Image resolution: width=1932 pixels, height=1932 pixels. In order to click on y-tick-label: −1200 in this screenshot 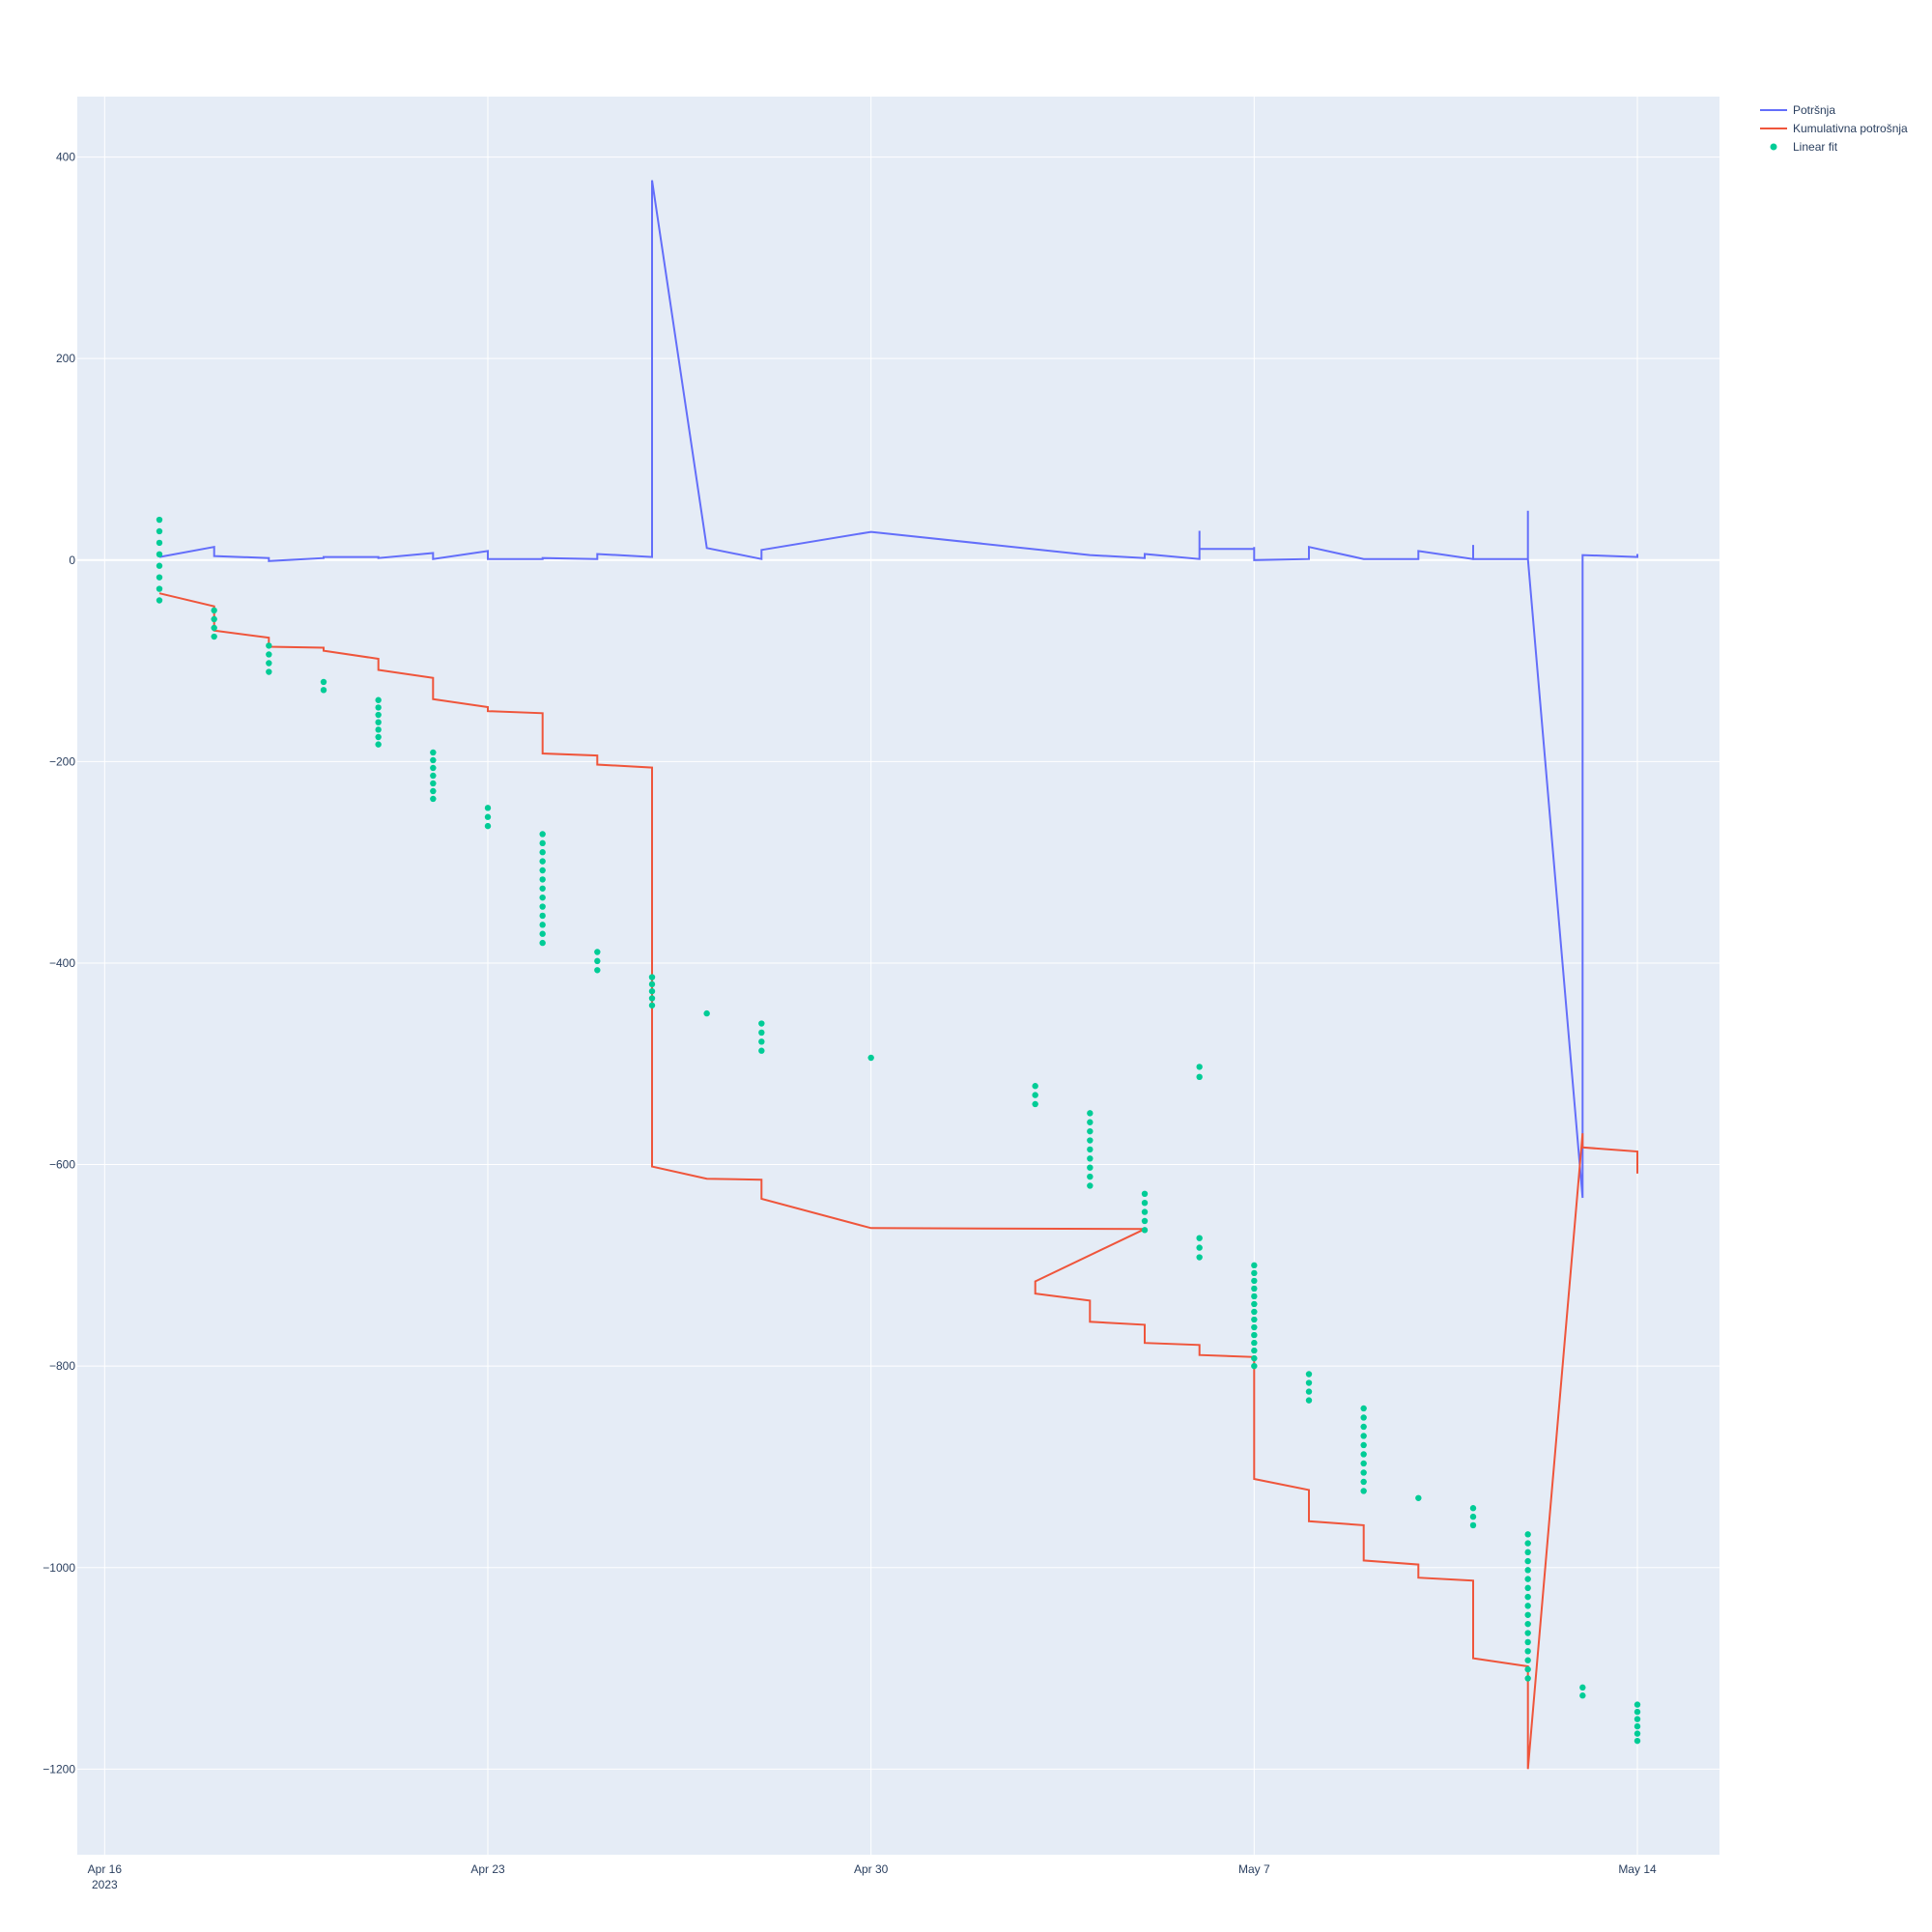, I will do `click(59, 1769)`.